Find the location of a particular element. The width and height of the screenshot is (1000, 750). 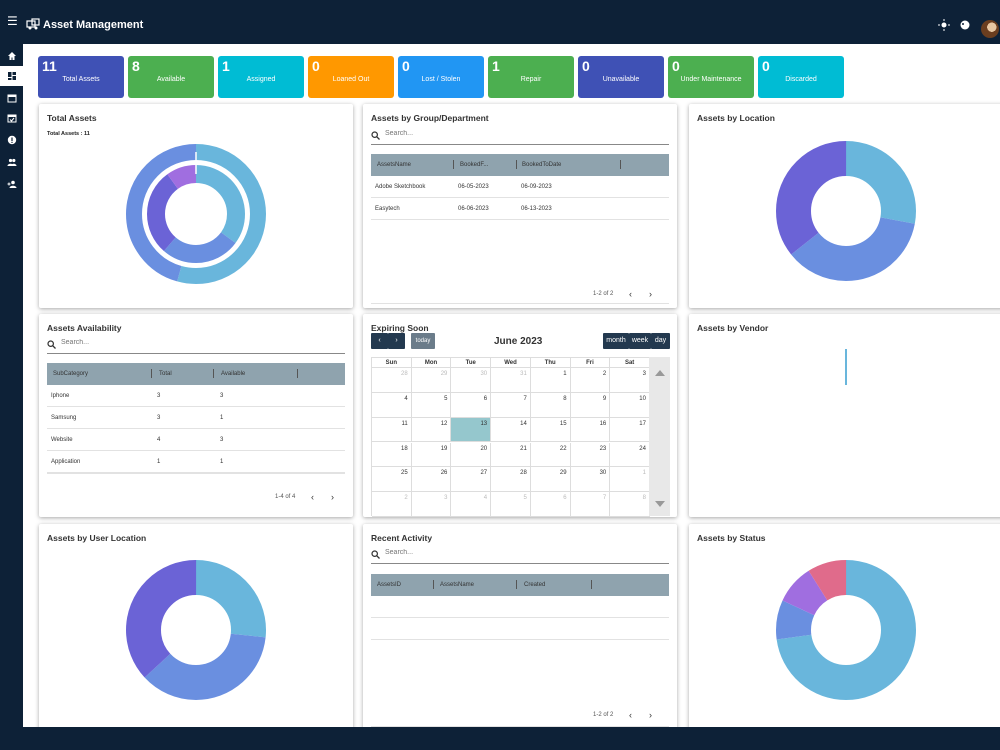

sidebar-item-users is located at coordinates (11, 162).